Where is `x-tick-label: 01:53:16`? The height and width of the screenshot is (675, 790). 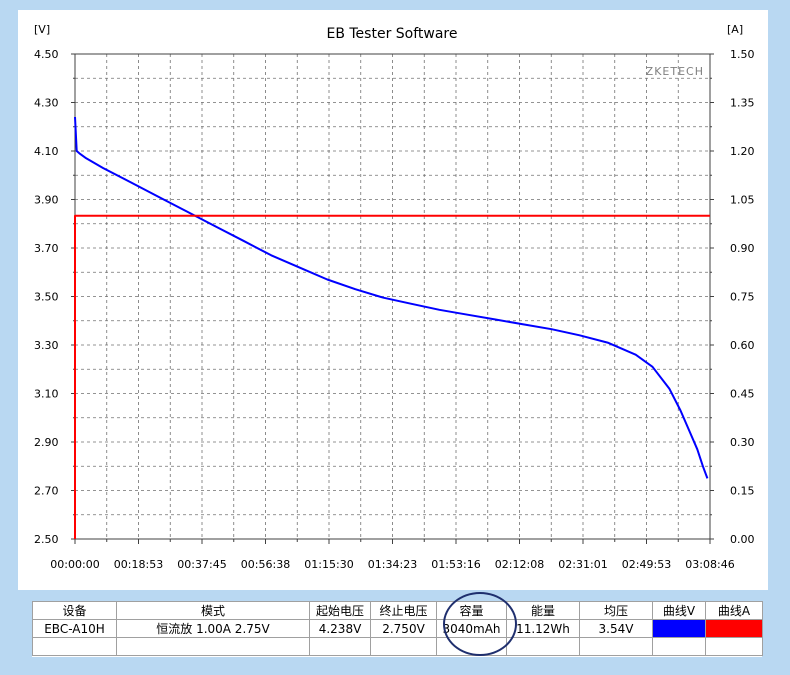
x-tick-label: 01:53:16 is located at coordinates (455, 564).